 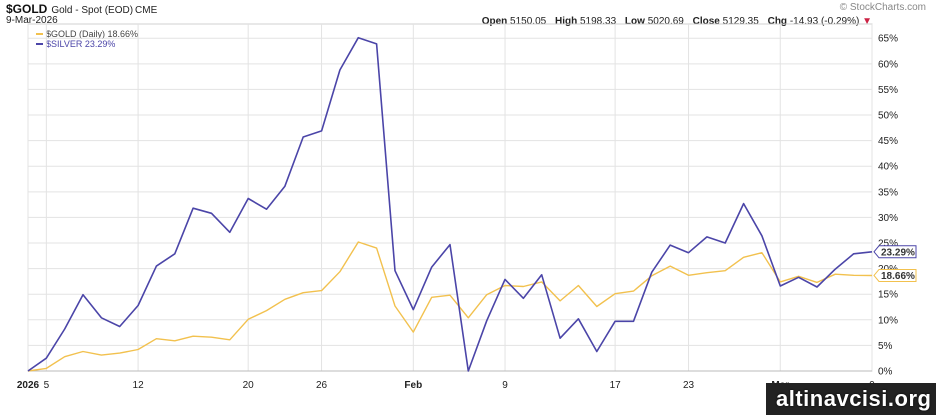 What do you see at coordinates (505, 385) in the screenshot?
I see `x-tick-label: 9` at bounding box center [505, 385].